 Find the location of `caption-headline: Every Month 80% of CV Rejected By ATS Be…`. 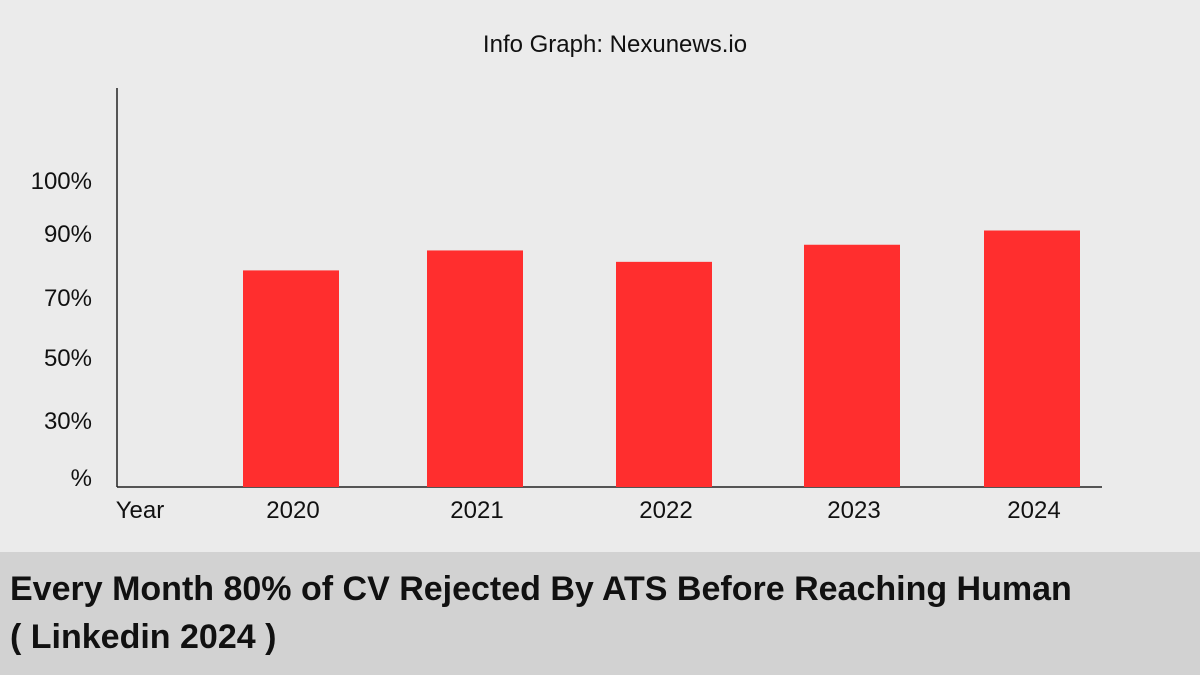

caption-headline: Every Month 80% of CV Rejected By ATS Be… is located at coordinates (541, 589).